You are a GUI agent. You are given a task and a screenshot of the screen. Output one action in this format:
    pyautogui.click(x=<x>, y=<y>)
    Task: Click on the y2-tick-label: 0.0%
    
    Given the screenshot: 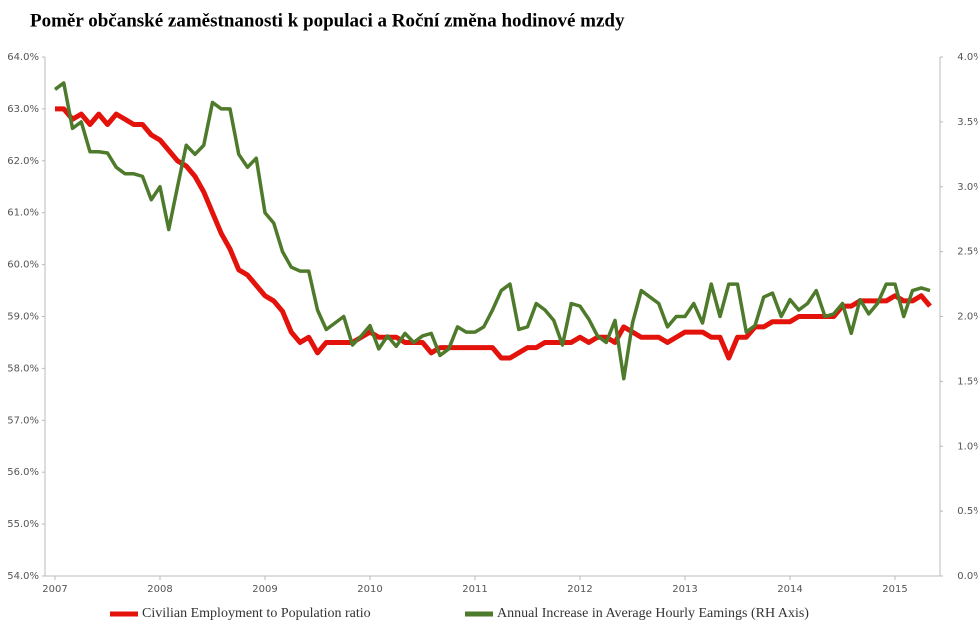 What is the action you would take?
    pyautogui.click(x=967, y=576)
    